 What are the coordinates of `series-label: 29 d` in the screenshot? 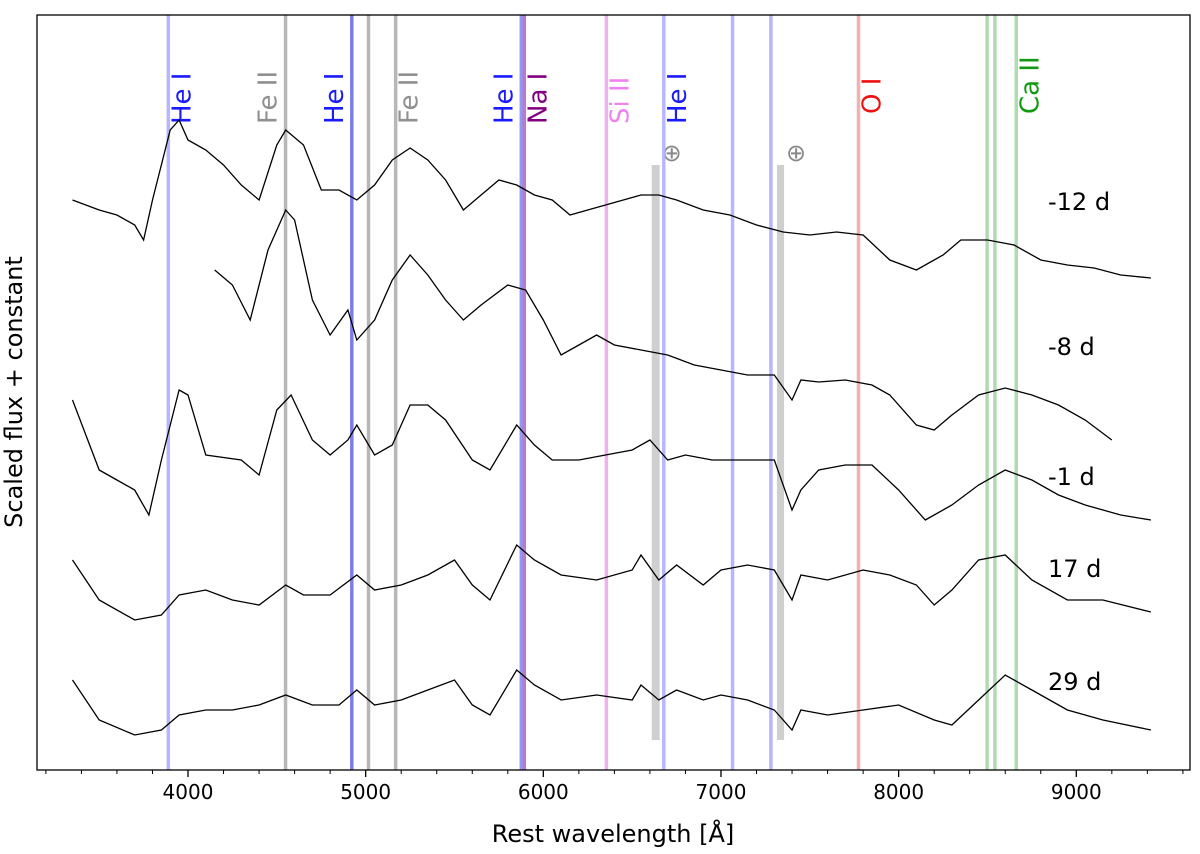 It's located at (1074, 682).